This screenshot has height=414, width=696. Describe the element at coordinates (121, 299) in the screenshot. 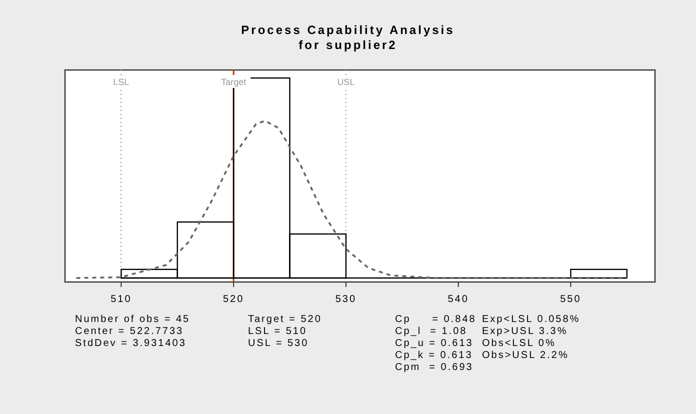

I see `x-tick-label: 510` at that location.